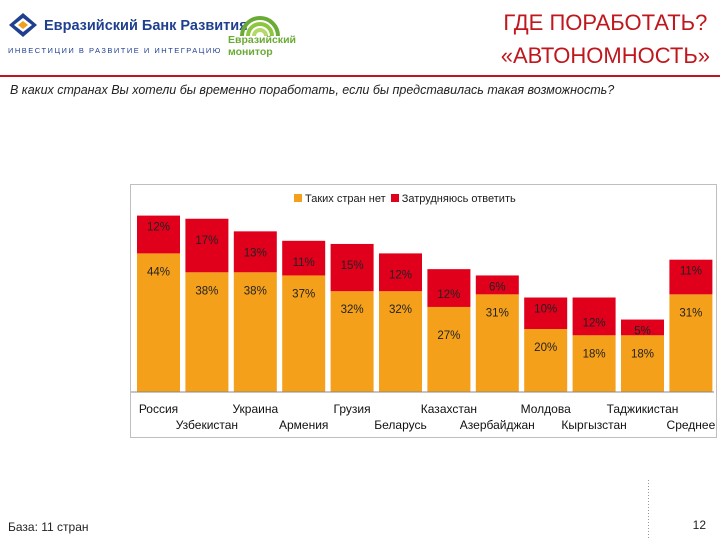 The height and width of the screenshot is (540, 720). I want to click on bank-logo-icon, so click(23, 25).